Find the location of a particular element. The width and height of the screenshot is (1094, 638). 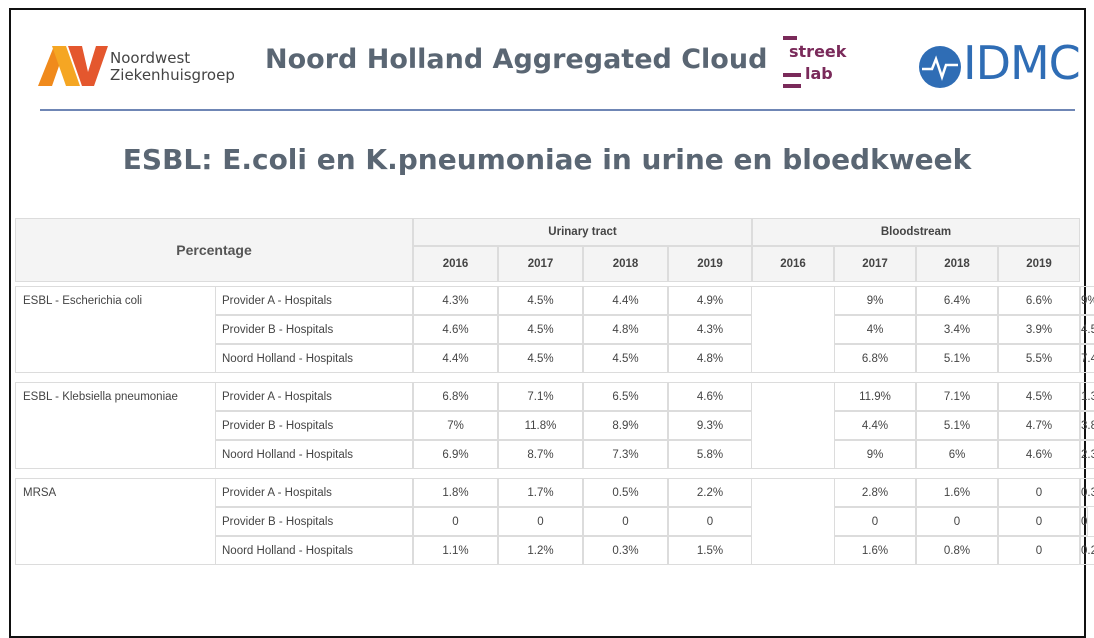

value-cell: 2.3% is located at coordinates (1087, 454).